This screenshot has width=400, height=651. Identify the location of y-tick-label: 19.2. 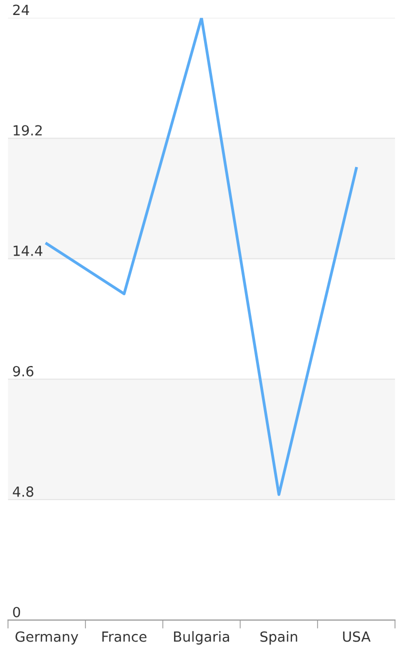
(28, 130).